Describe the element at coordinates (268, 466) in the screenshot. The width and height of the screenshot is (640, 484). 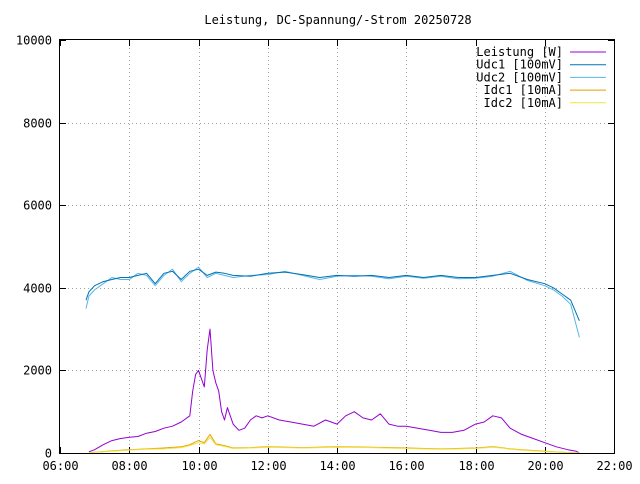
I see `x-tick-label: 12:00` at that location.